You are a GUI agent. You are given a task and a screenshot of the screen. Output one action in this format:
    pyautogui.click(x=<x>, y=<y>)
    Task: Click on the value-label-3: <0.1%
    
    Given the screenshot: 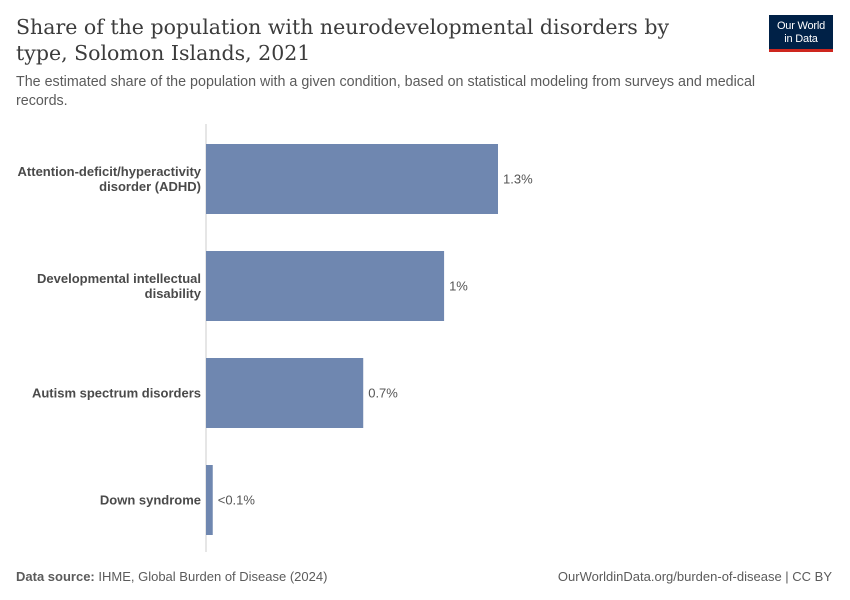 What is the action you would take?
    pyautogui.click(x=237, y=500)
    